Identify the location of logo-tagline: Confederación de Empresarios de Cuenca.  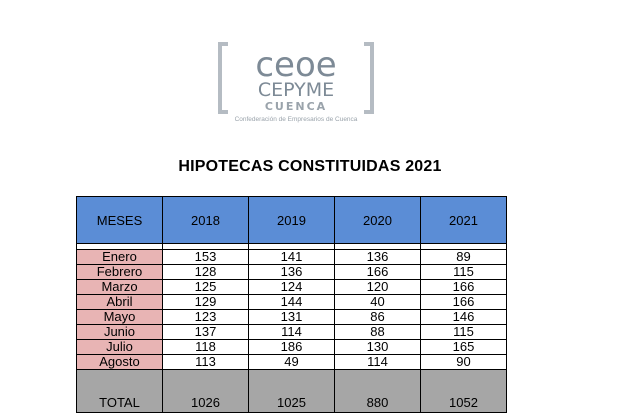
(296, 119).